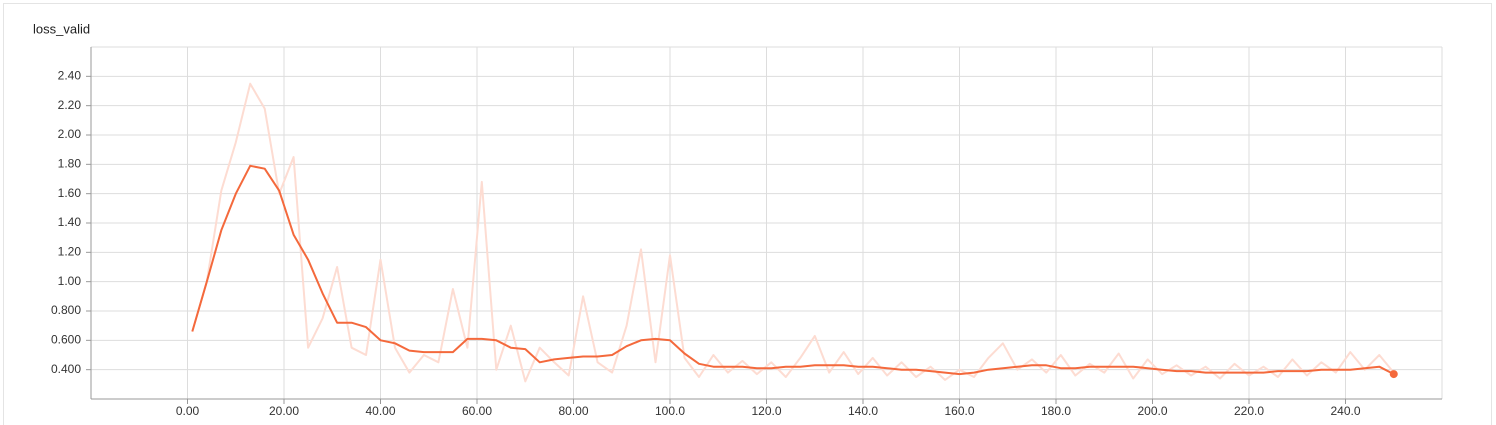  Describe the element at coordinates (477, 411) in the screenshot. I see `x-tick-label: 60.00` at that location.